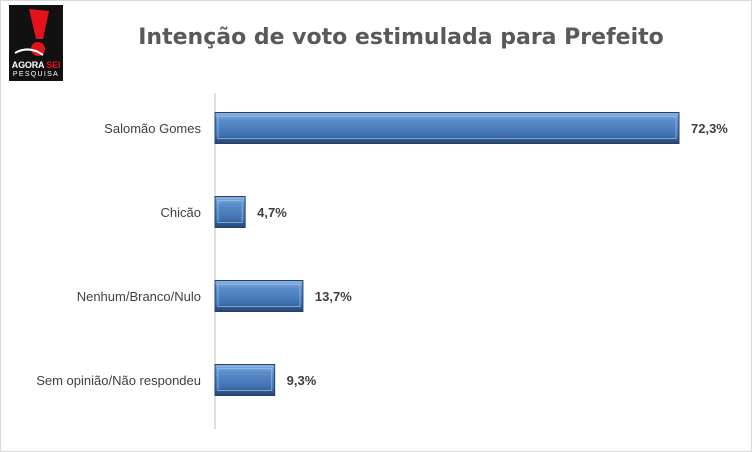 The image size is (752, 452). I want to click on value-label-1: 4,7%, so click(272, 212).